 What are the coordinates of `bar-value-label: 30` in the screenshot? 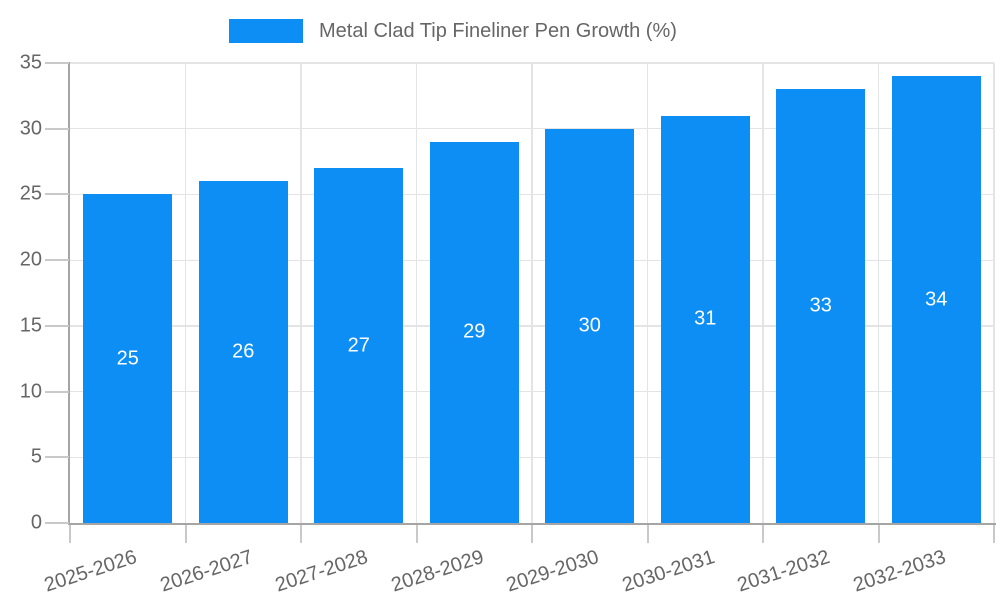 It's located at (589, 325).